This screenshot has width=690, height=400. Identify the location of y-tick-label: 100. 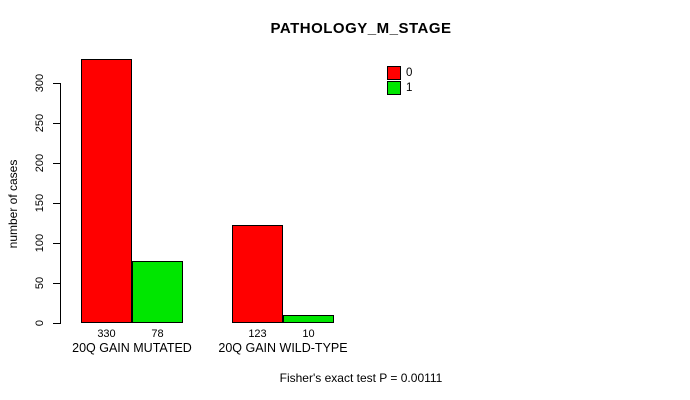
(40, 243).